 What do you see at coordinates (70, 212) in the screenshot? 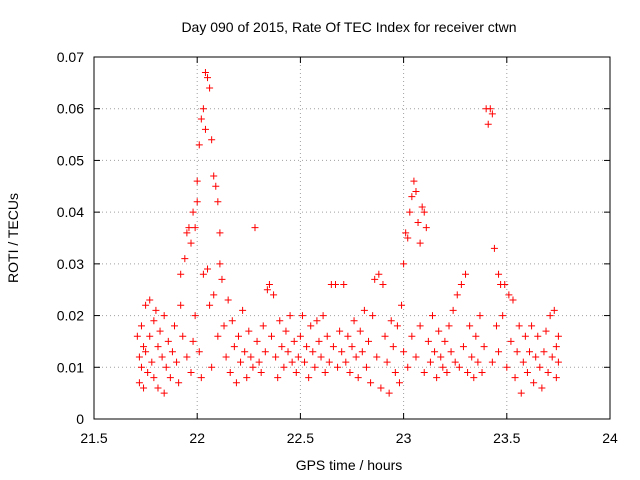
I see `y-tick-label: 0.04` at bounding box center [70, 212].